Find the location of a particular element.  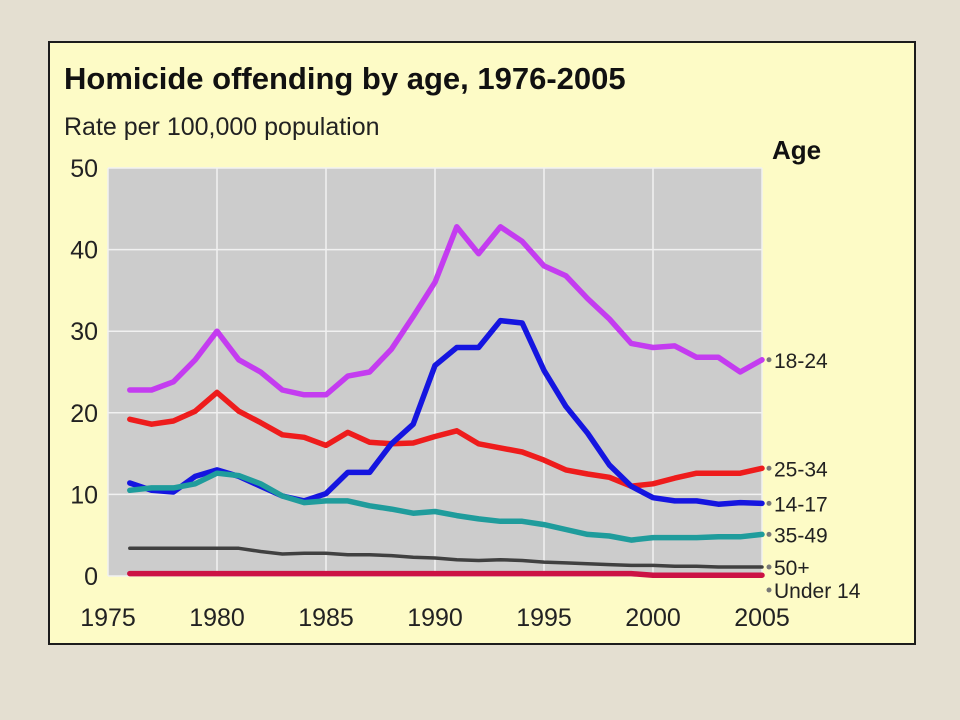

x-tick-label-1995: 1995 is located at coordinates (544, 618).